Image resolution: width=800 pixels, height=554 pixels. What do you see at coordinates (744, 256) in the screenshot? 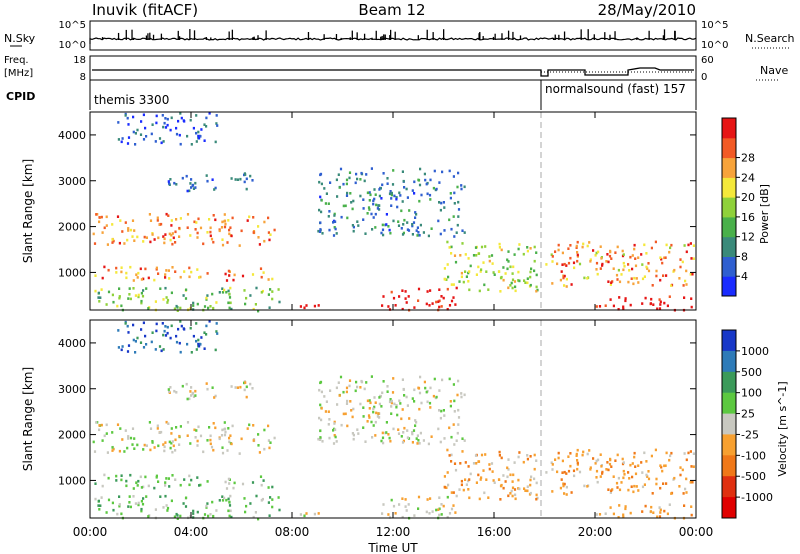
I see `colorbar-tick-label: 8` at bounding box center [744, 256].